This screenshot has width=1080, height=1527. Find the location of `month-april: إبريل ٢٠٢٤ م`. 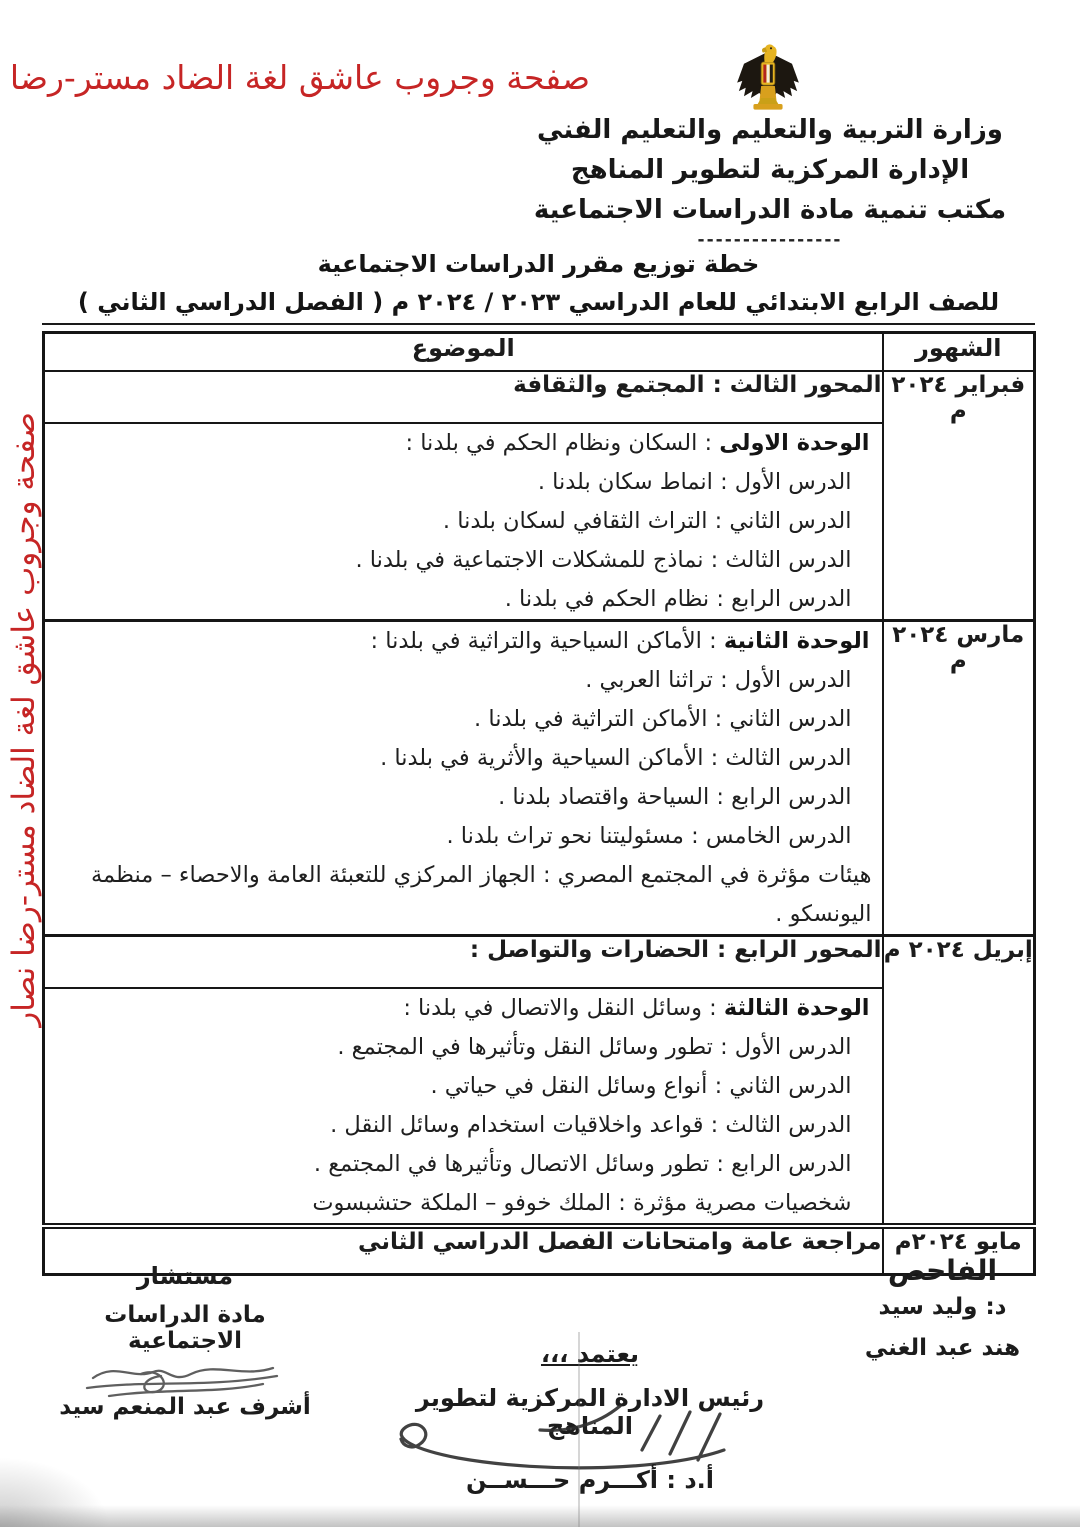

month-april: إبريل ٢٠٢٤ م is located at coordinates (958, 1080).